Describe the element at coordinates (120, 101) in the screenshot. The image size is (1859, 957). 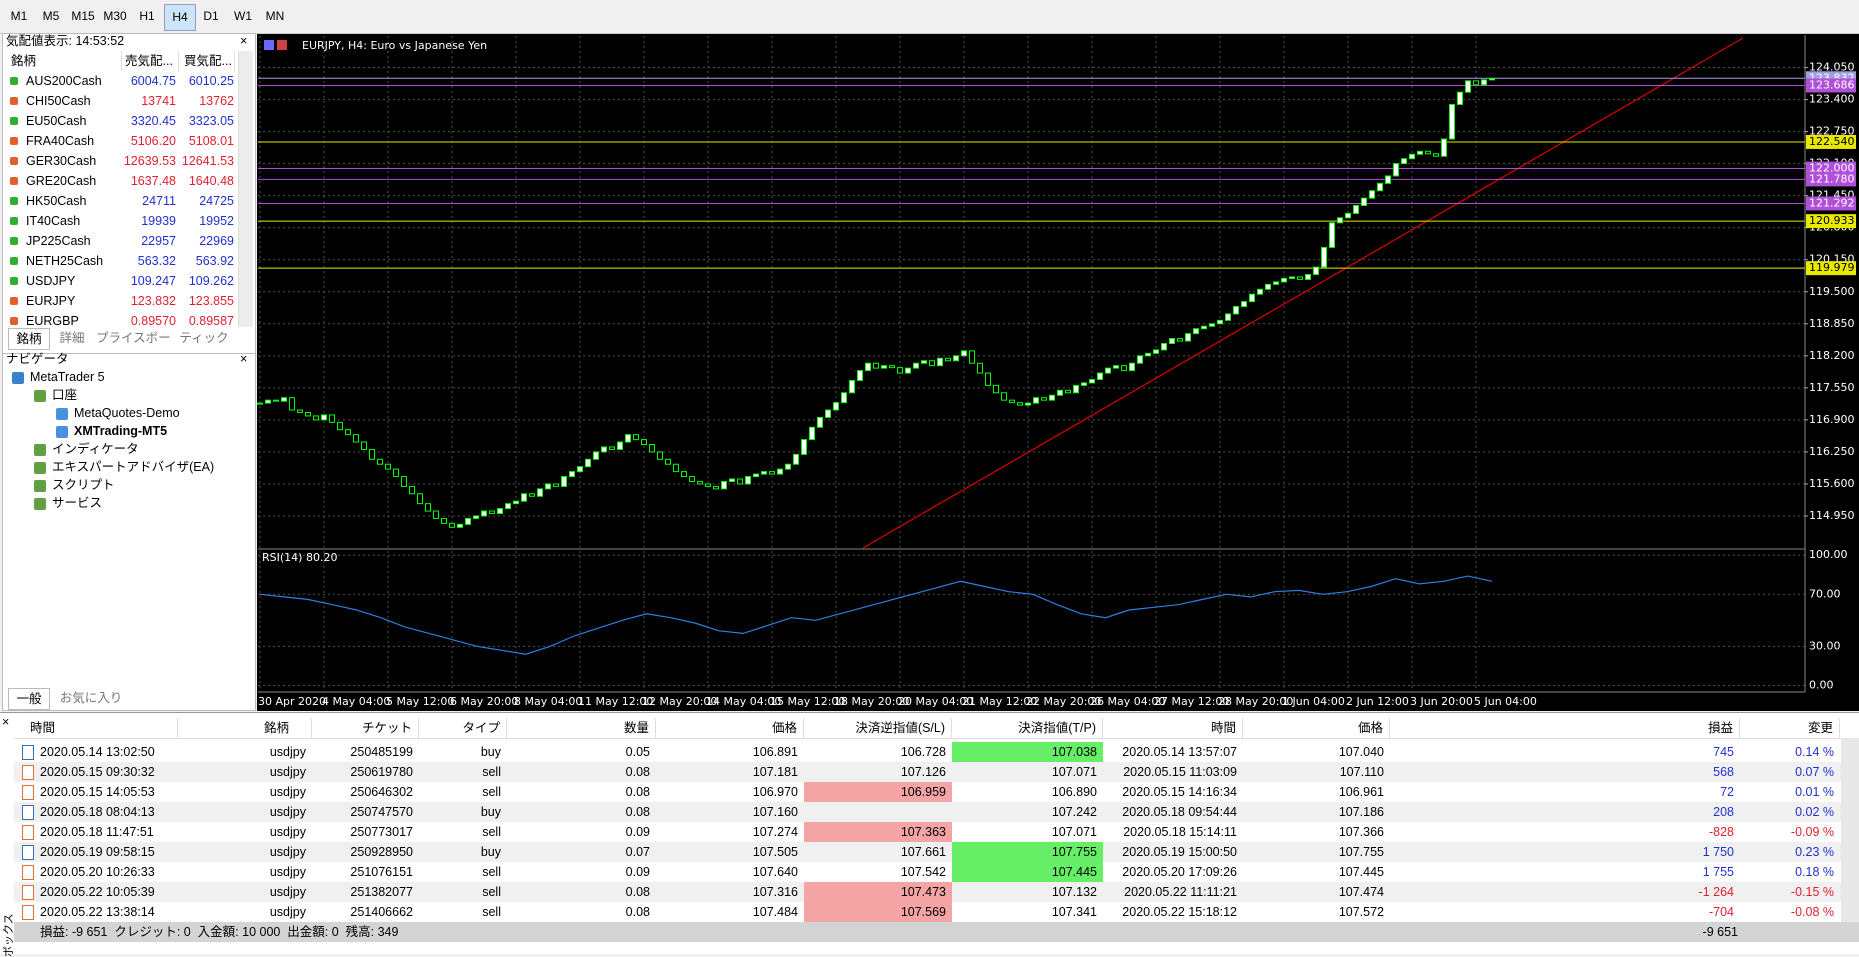
I see `symbol-row: CHI50Cash 13741 13762` at that location.